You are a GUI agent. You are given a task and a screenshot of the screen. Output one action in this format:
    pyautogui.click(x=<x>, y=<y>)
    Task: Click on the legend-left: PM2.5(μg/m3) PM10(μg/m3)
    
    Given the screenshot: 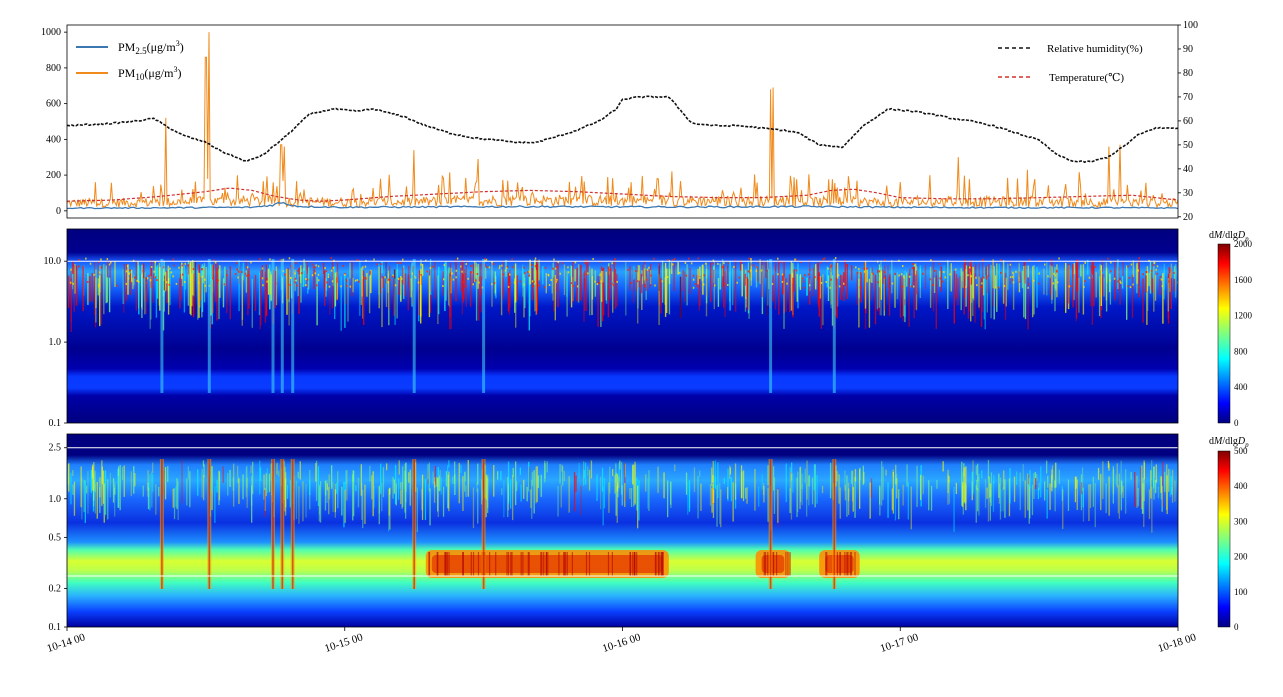 What is the action you would take?
    pyautogui.click(x=130, y=60)
    